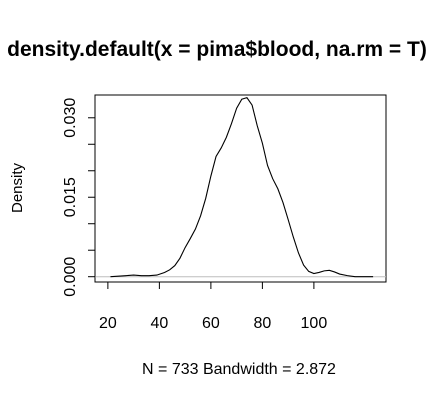  What do you see at coordinates (70, 277) in the screenshot?
I see `y-tick-label: 0.000` at bounding box center [70, 277].